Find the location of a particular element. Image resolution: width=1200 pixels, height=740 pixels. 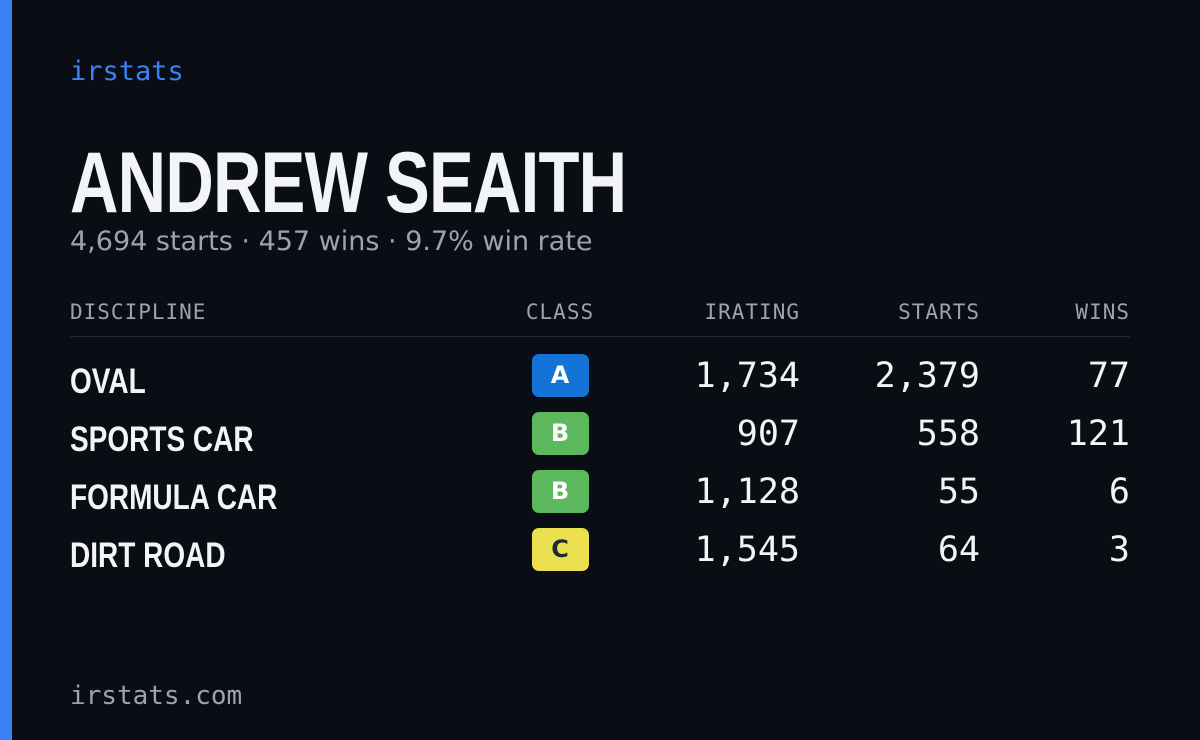

class-badge: A is located at coordinates (560, 375).